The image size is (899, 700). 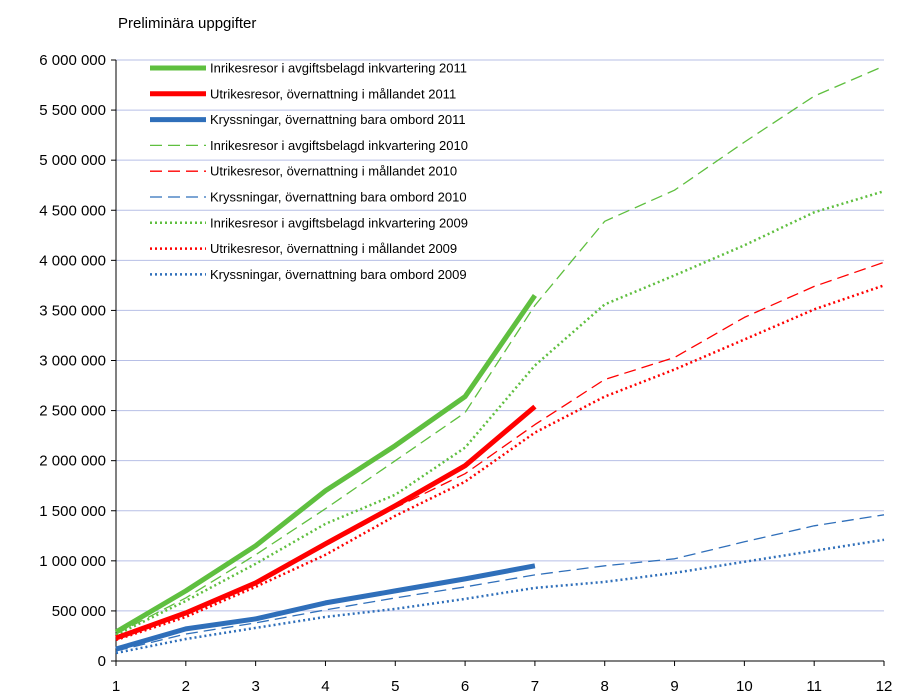 What do you see at coordinates (814, 686) in the screenshot?
I see `x-tick-label: 11` at bounding box center [814, 686].